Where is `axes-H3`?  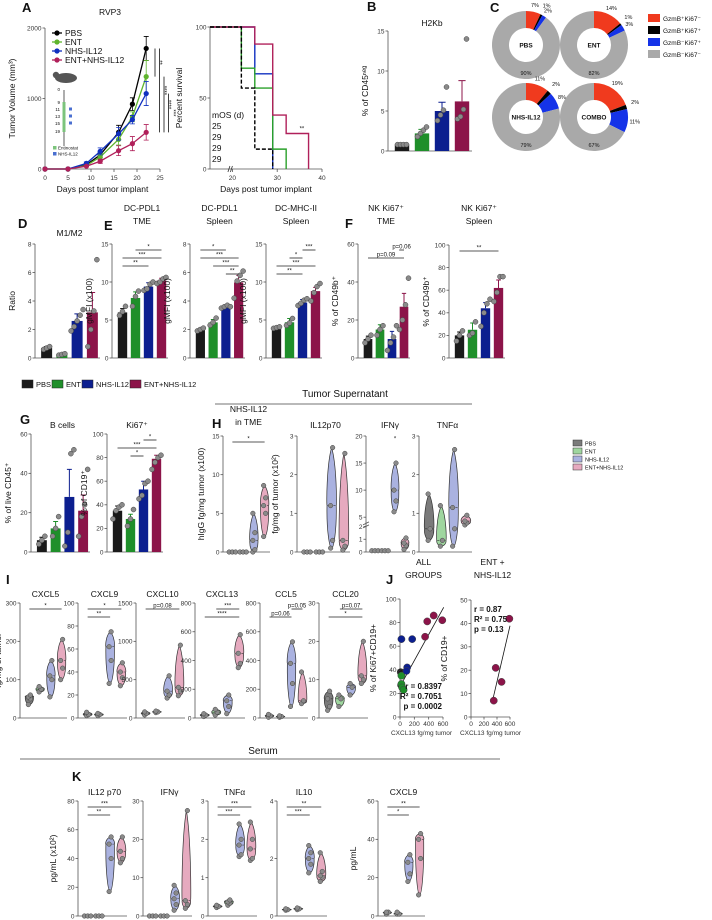 axes-H3 is located at coordinates (386, 494).